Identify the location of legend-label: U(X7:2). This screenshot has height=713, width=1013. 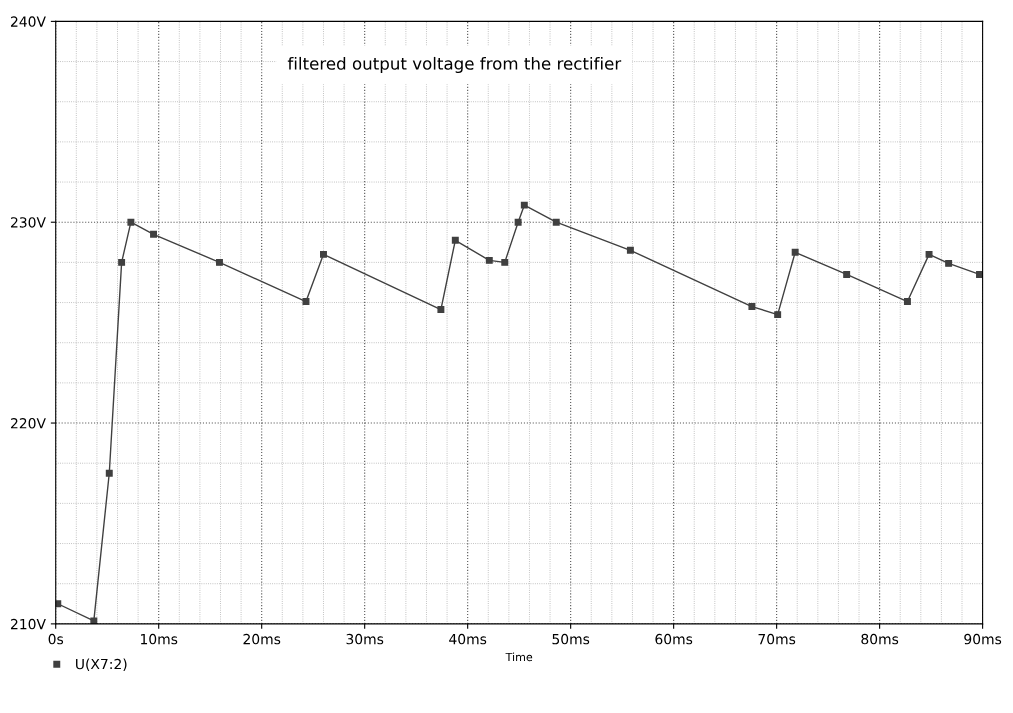
(101, 664).